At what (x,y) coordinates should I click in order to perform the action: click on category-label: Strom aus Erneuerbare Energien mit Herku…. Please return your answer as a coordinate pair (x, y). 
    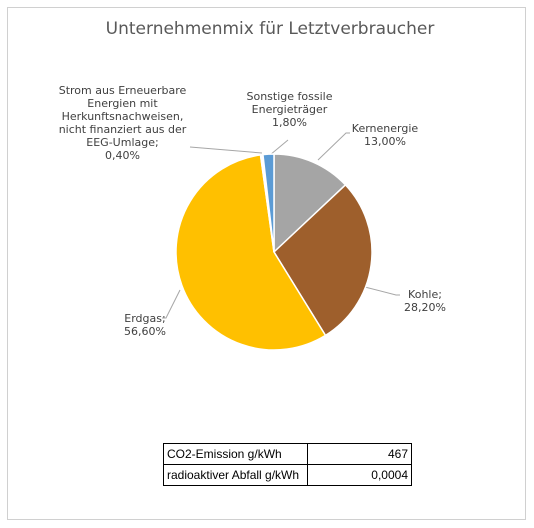
    Looking at the image, I should click on (122, 116).